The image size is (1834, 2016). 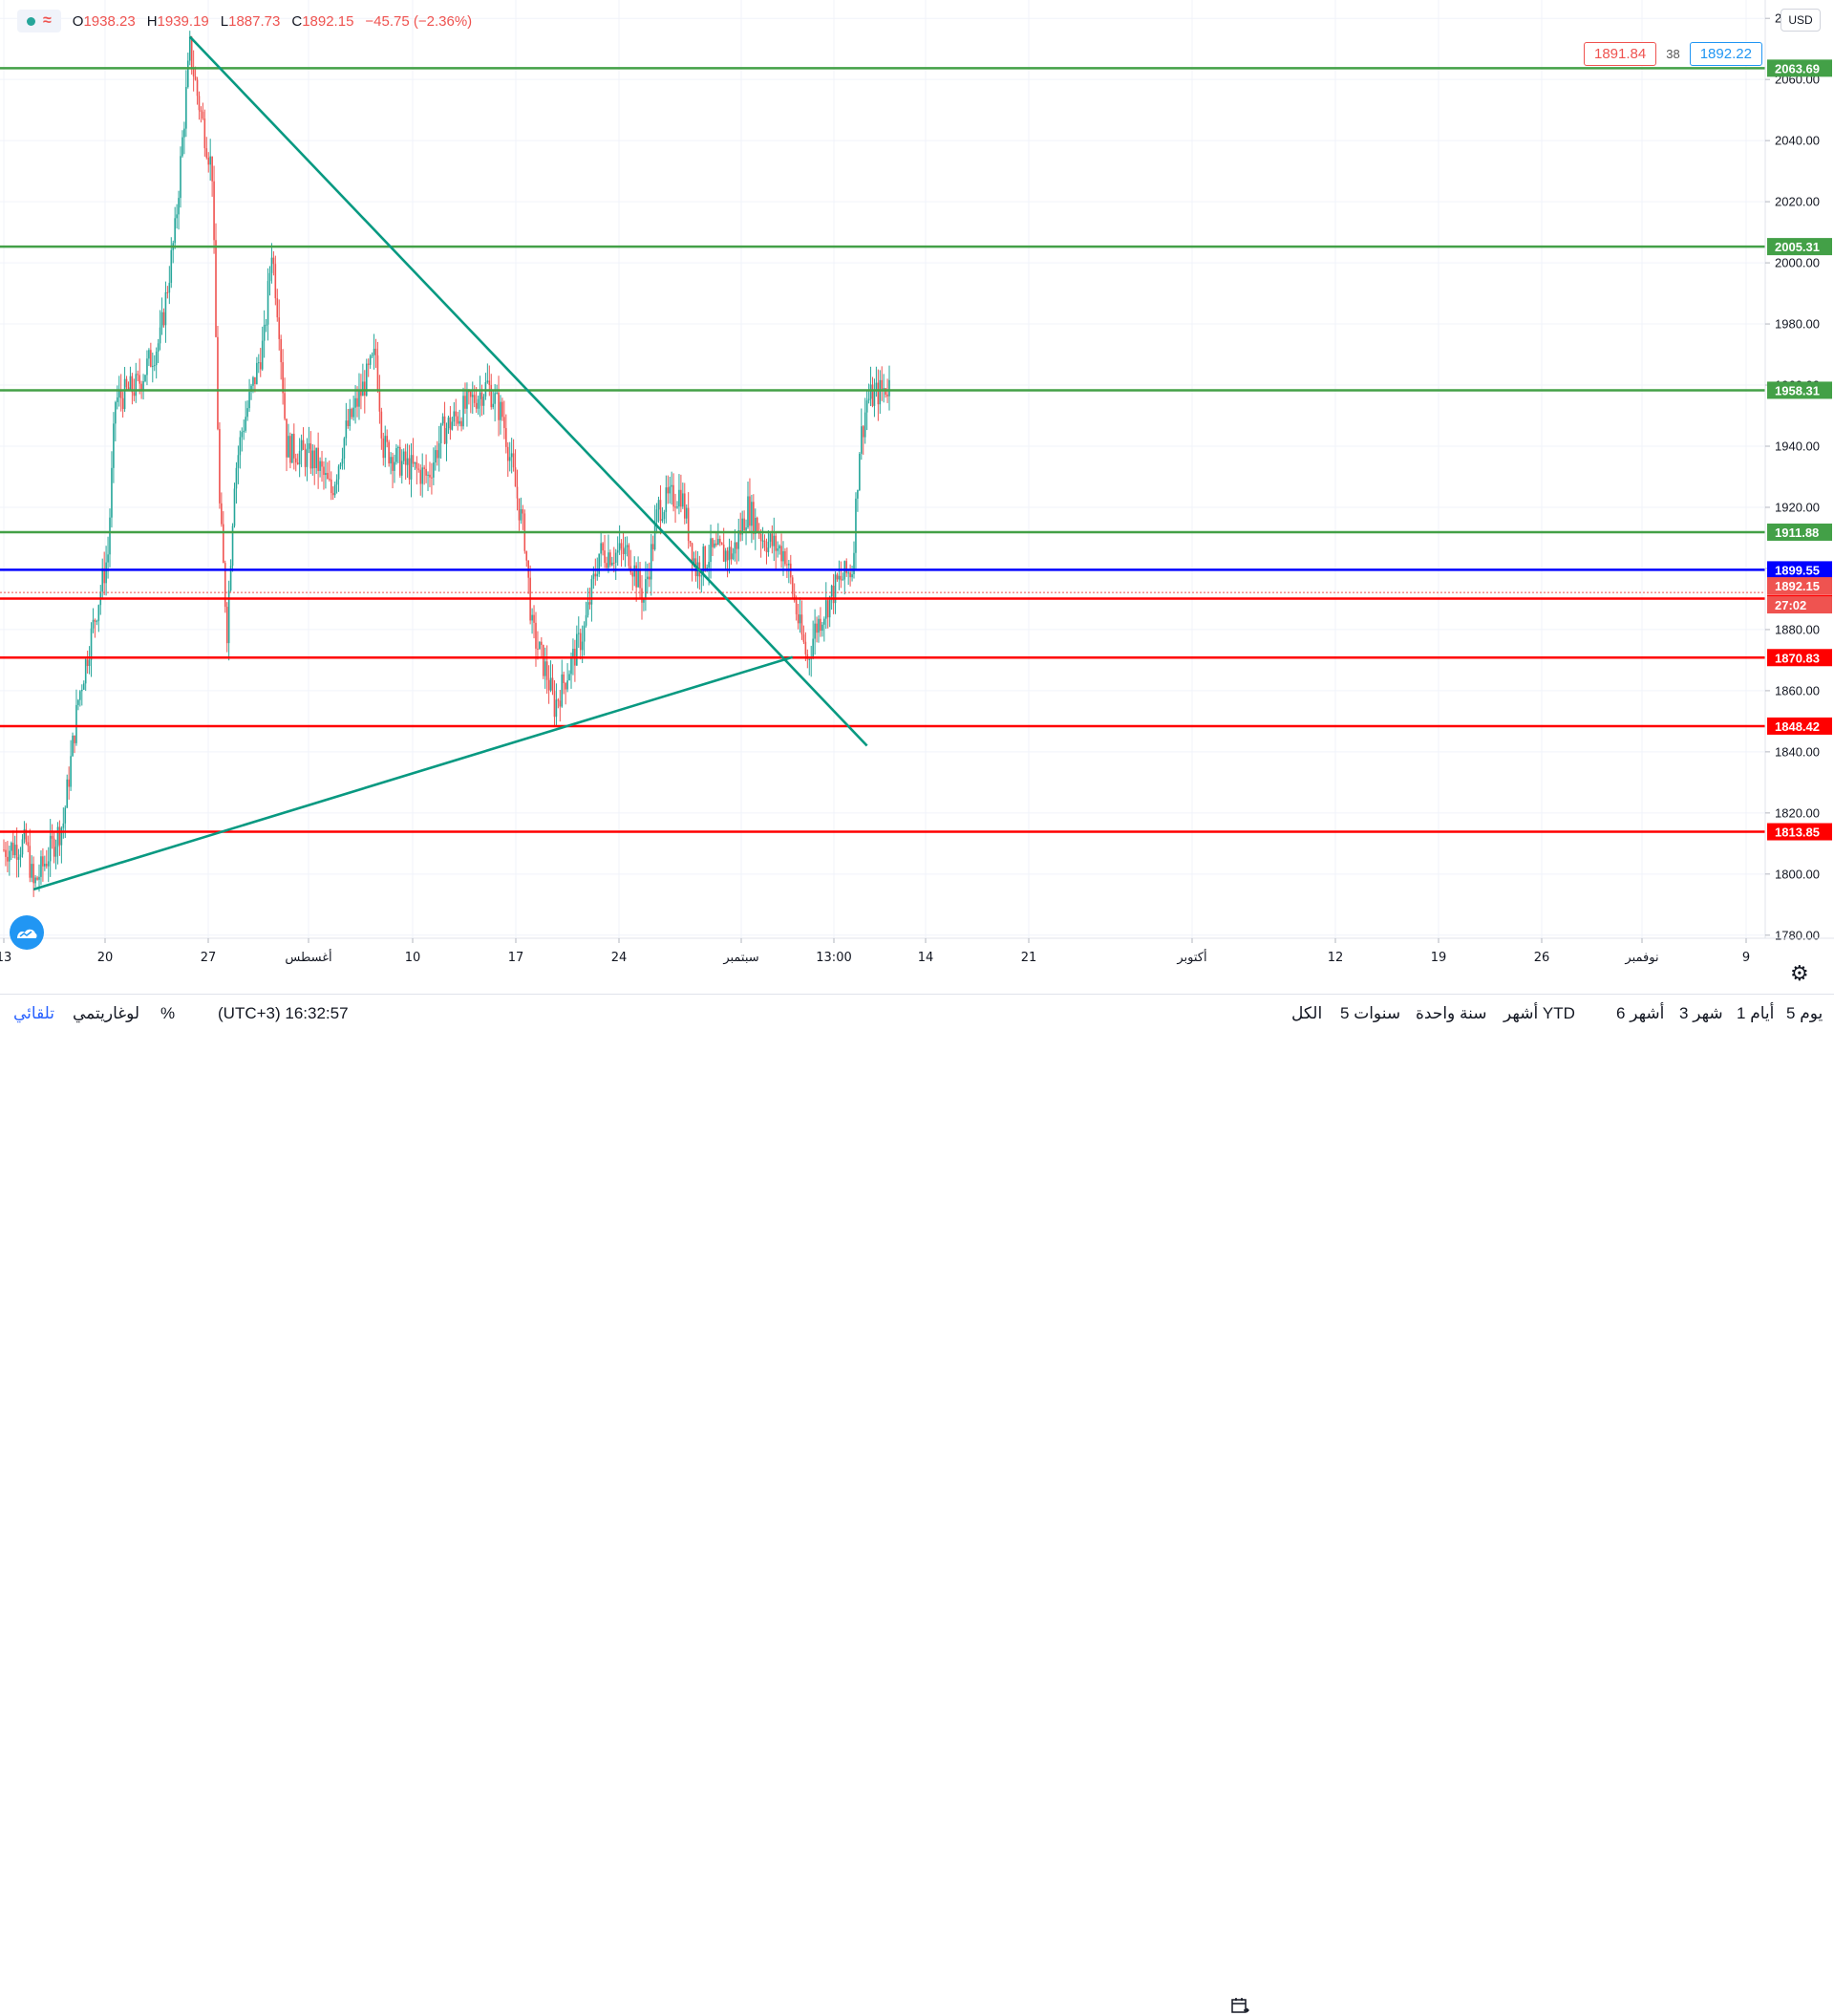 I want to click on level-tag-1848.42-bg, so click(x=1800, y=726).